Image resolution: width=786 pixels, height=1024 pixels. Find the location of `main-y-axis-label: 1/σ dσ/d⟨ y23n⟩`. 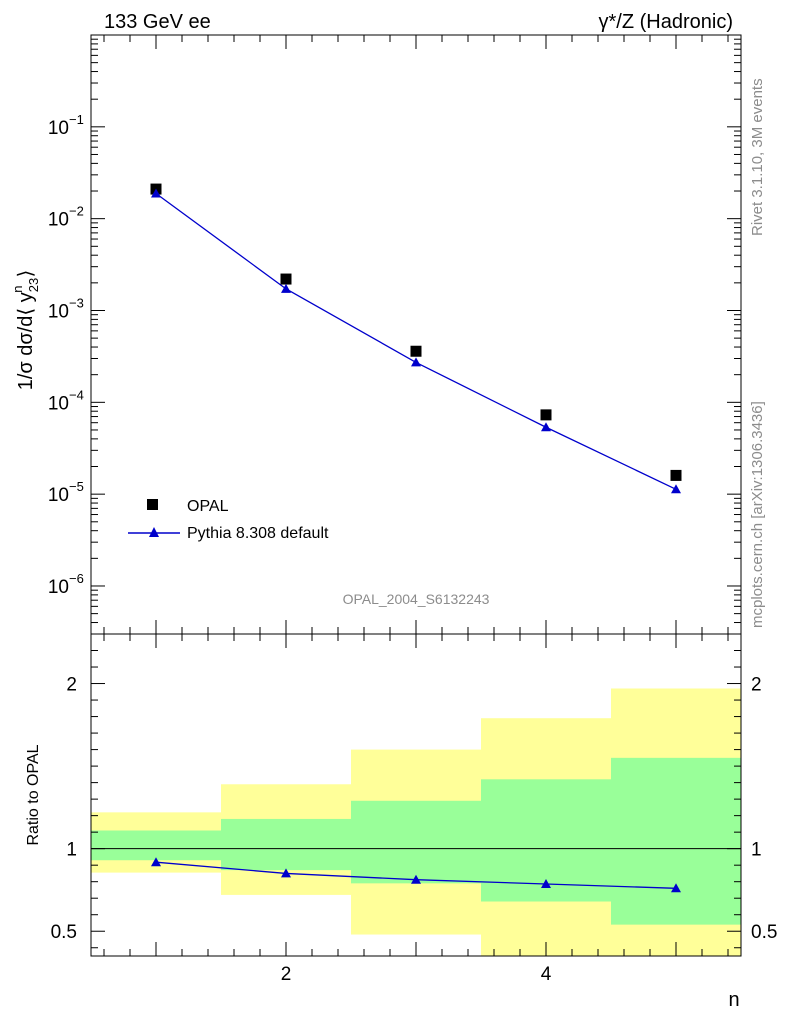

main-y-axis-label: 1/σ dσ/d⟨ y23n⟩ is located at coordinates (25, 330).